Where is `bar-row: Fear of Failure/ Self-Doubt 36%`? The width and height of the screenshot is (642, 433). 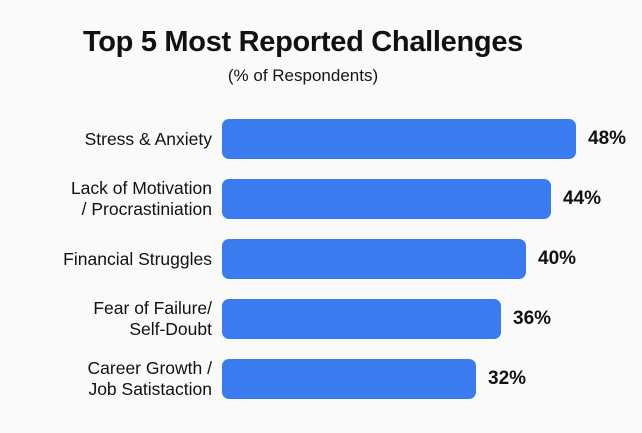 bar-row: Fear of Failure/ Self-Doubt 36% is located at coordinates (303, 319).